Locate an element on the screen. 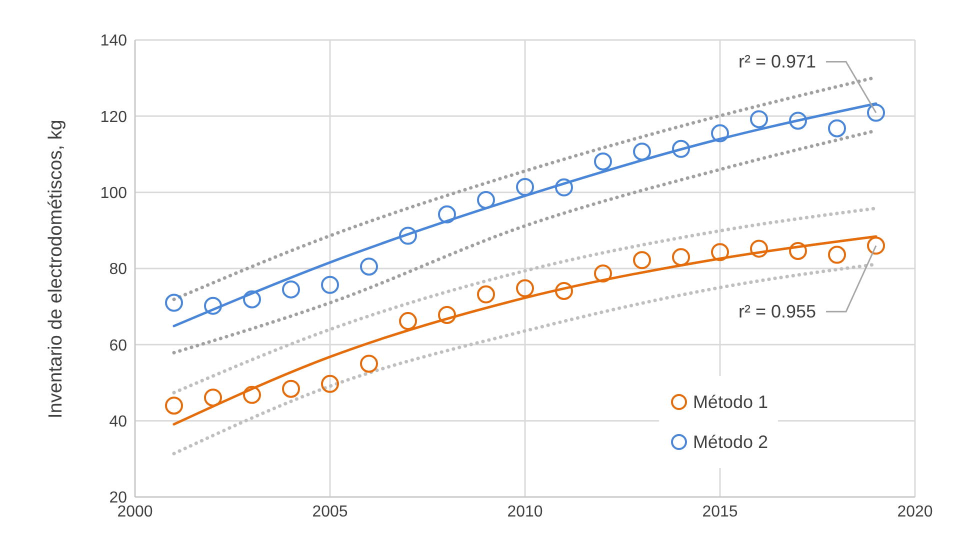 This screenshot has width=957, height=551. annotation: r² = 0.955 is located at coordinates (777, 312).